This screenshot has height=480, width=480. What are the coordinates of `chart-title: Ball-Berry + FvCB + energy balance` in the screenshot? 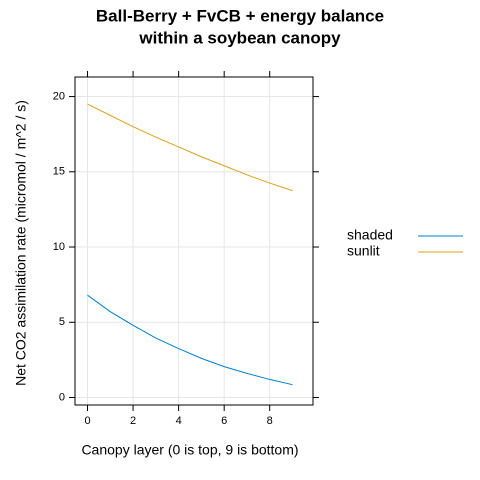 It's located at (240, 15).